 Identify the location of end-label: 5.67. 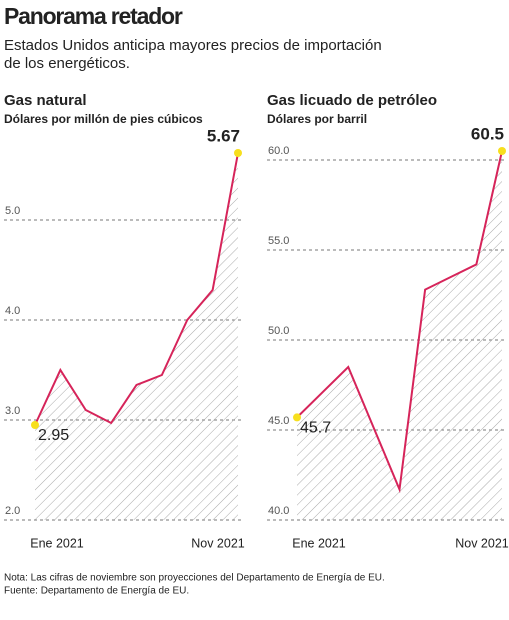
(223, 135).